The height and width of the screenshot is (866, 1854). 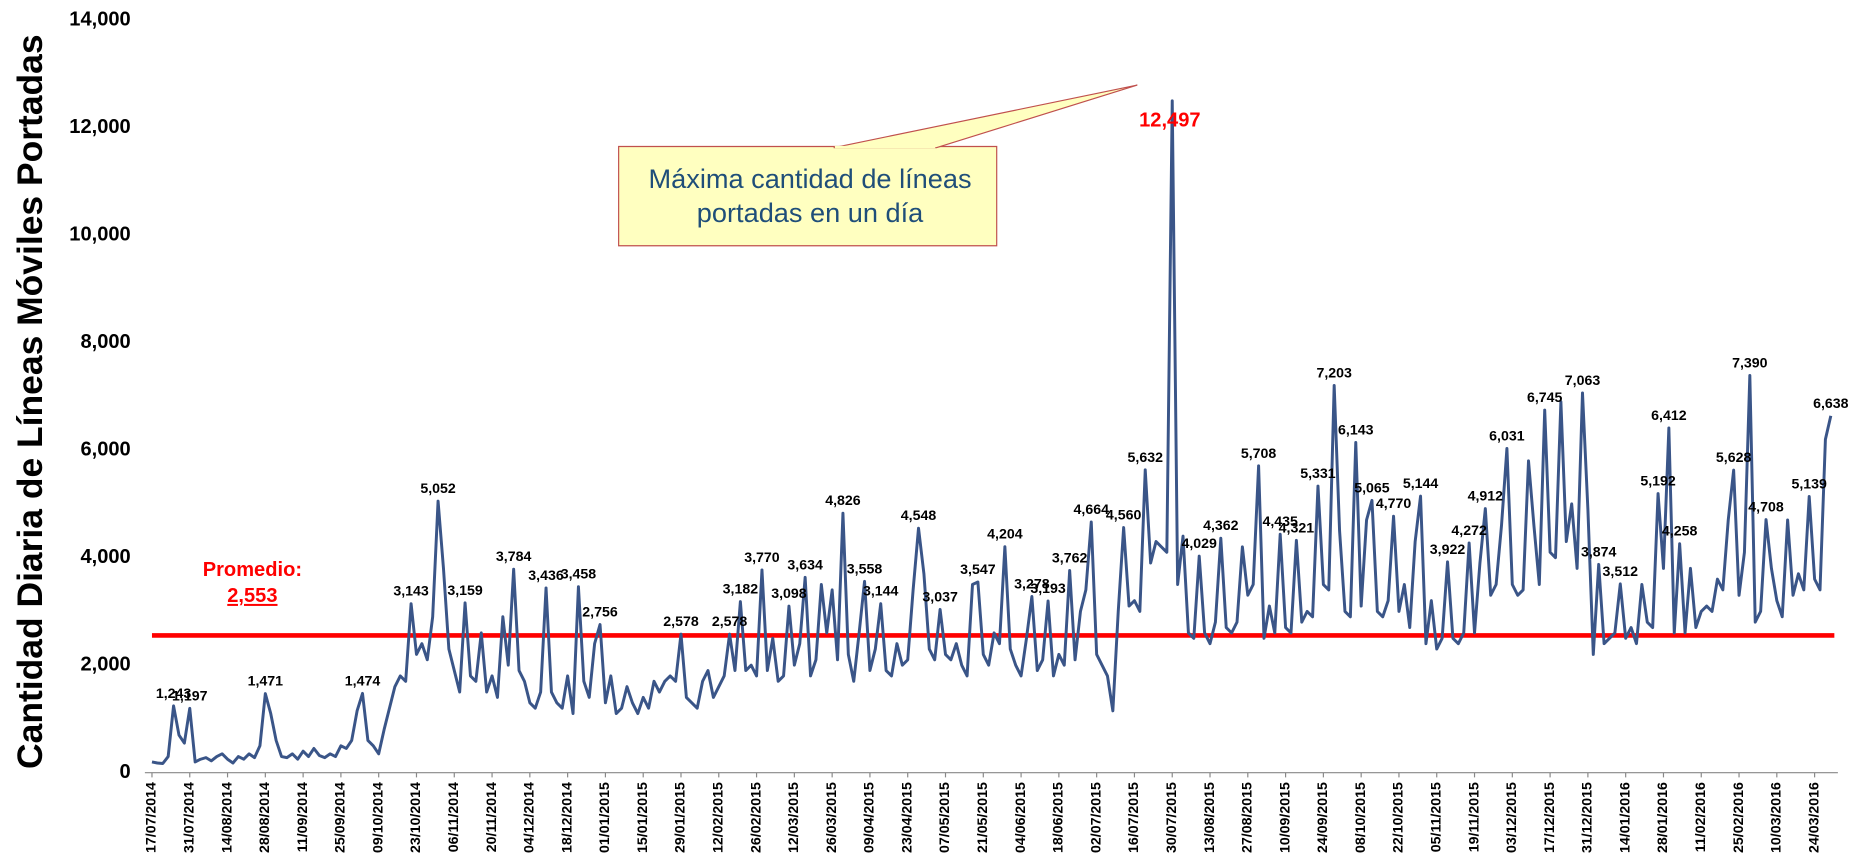 I want to click on y-tick-label: 10,000, so click(x=99, y=234).